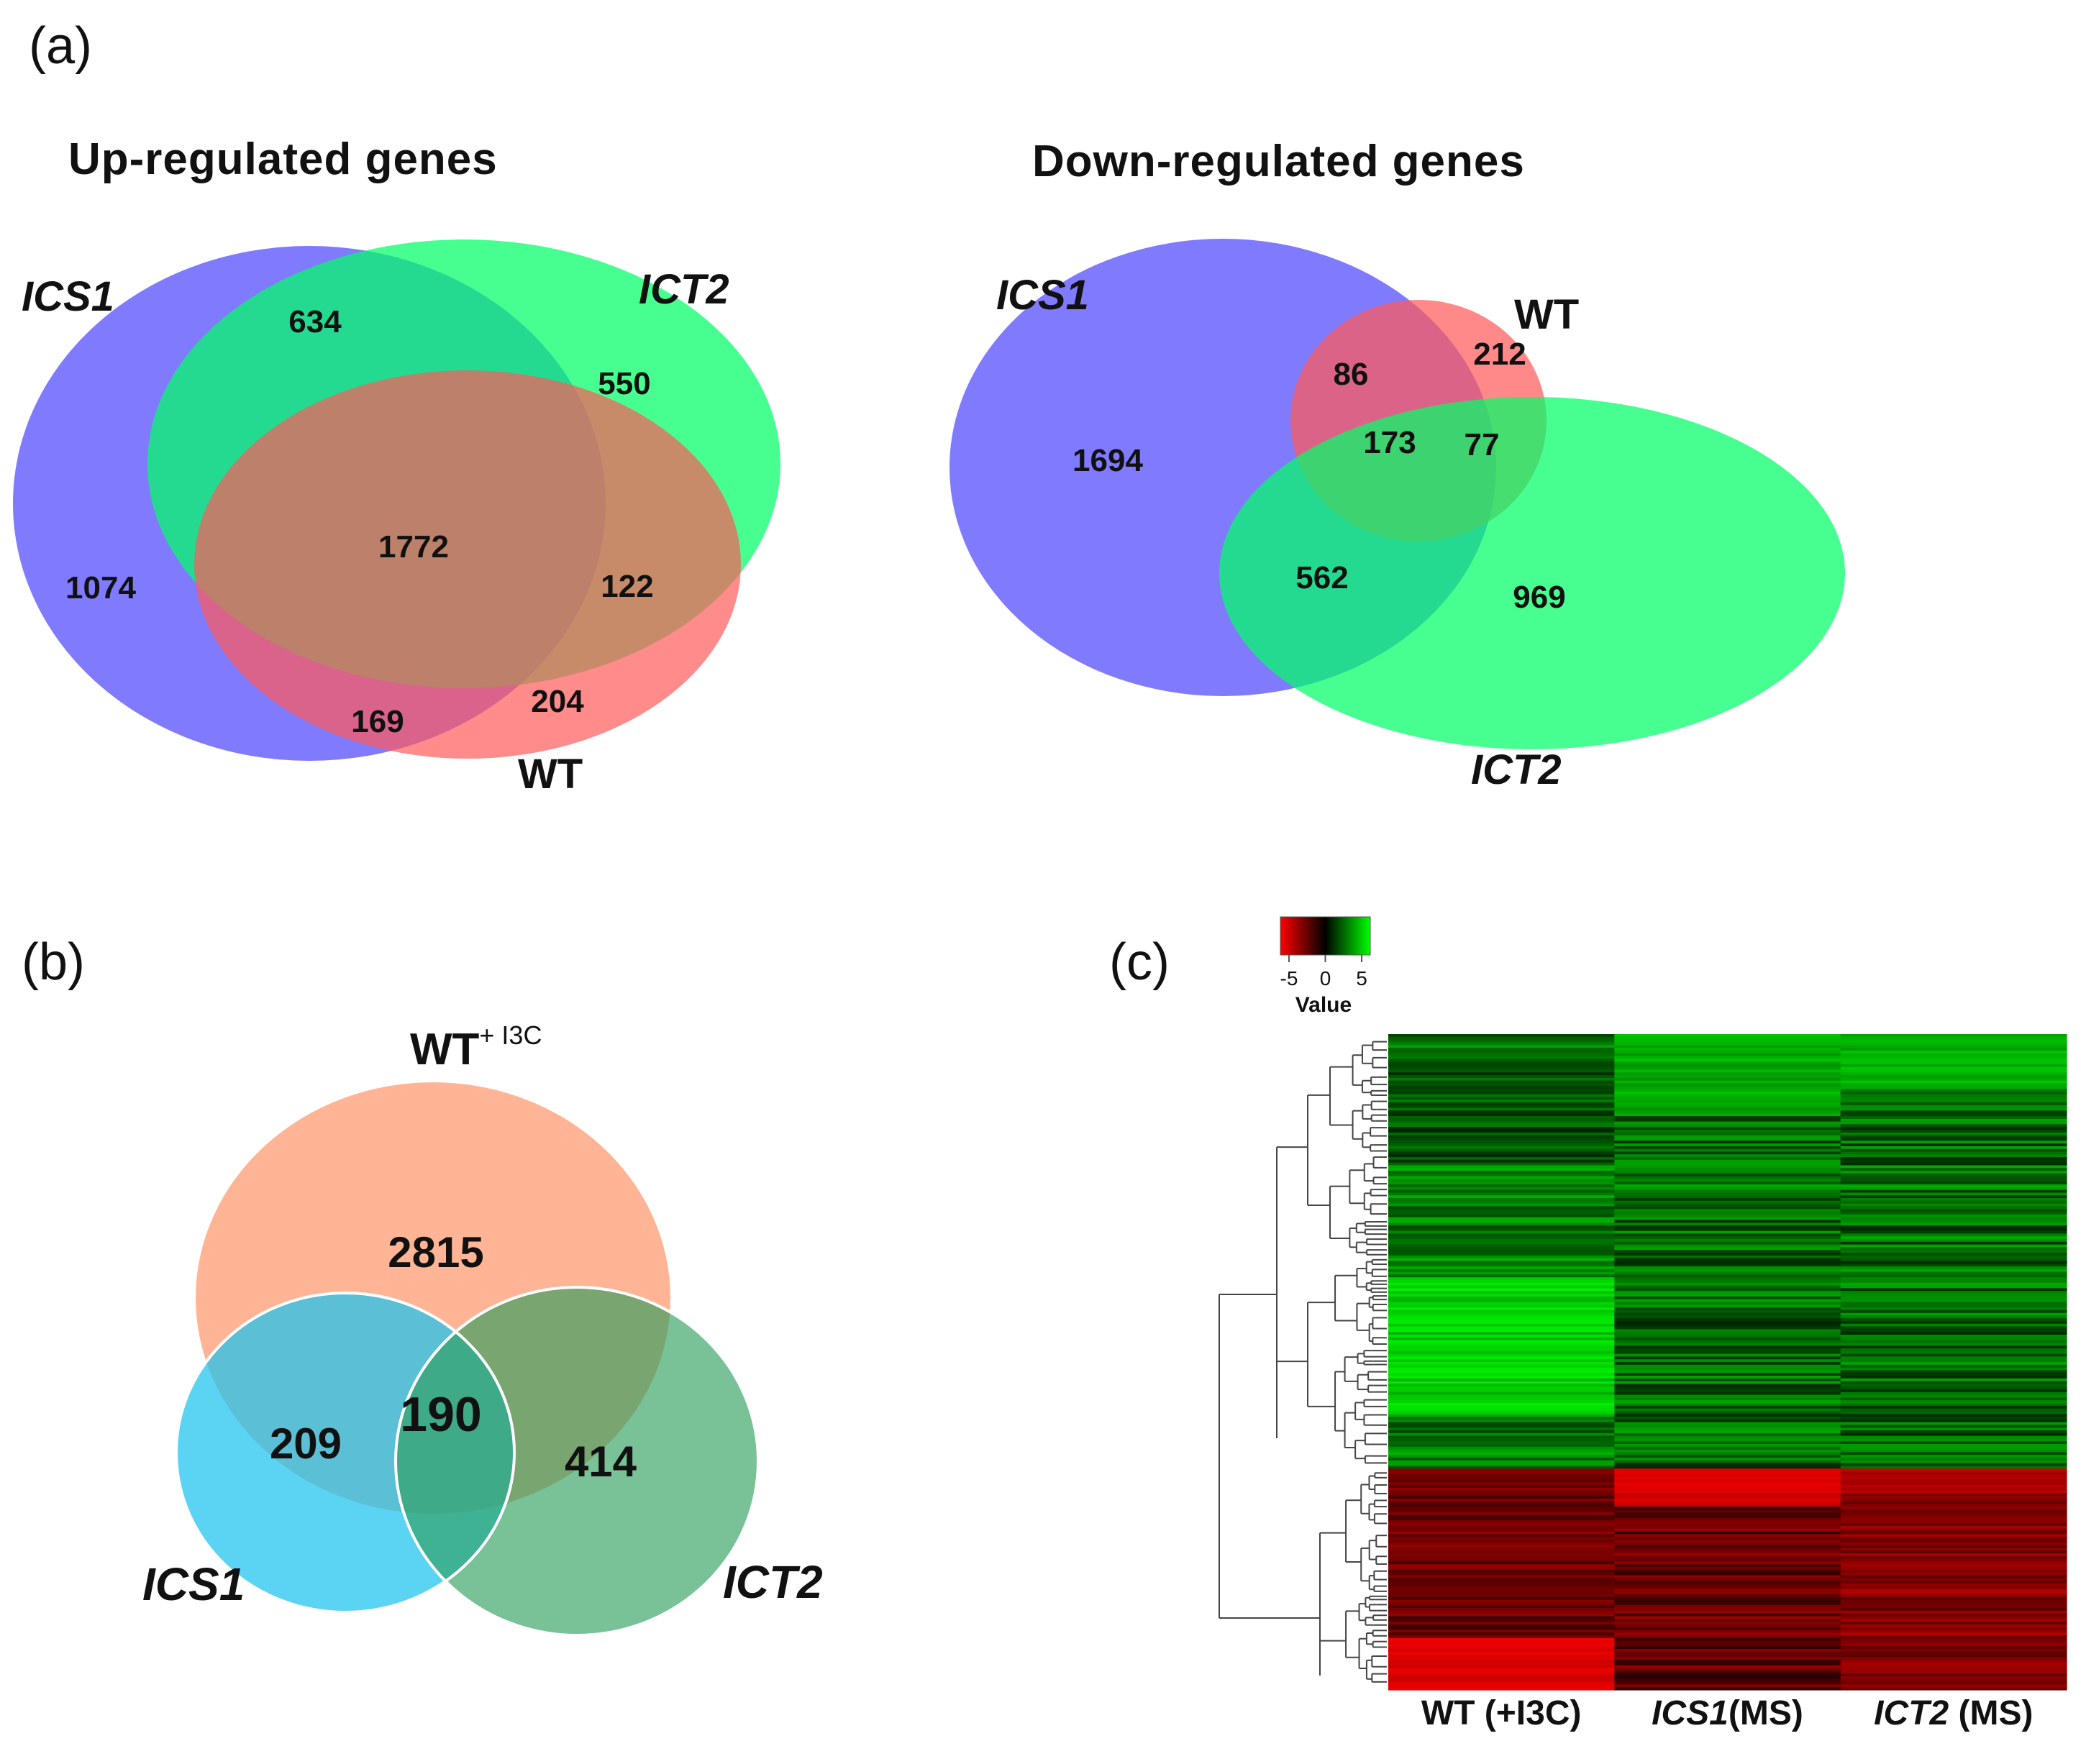 The width and height of the screenshot is (2086, 1764). I want to click on b-wt-label-main: WT, so click(445, 1049).